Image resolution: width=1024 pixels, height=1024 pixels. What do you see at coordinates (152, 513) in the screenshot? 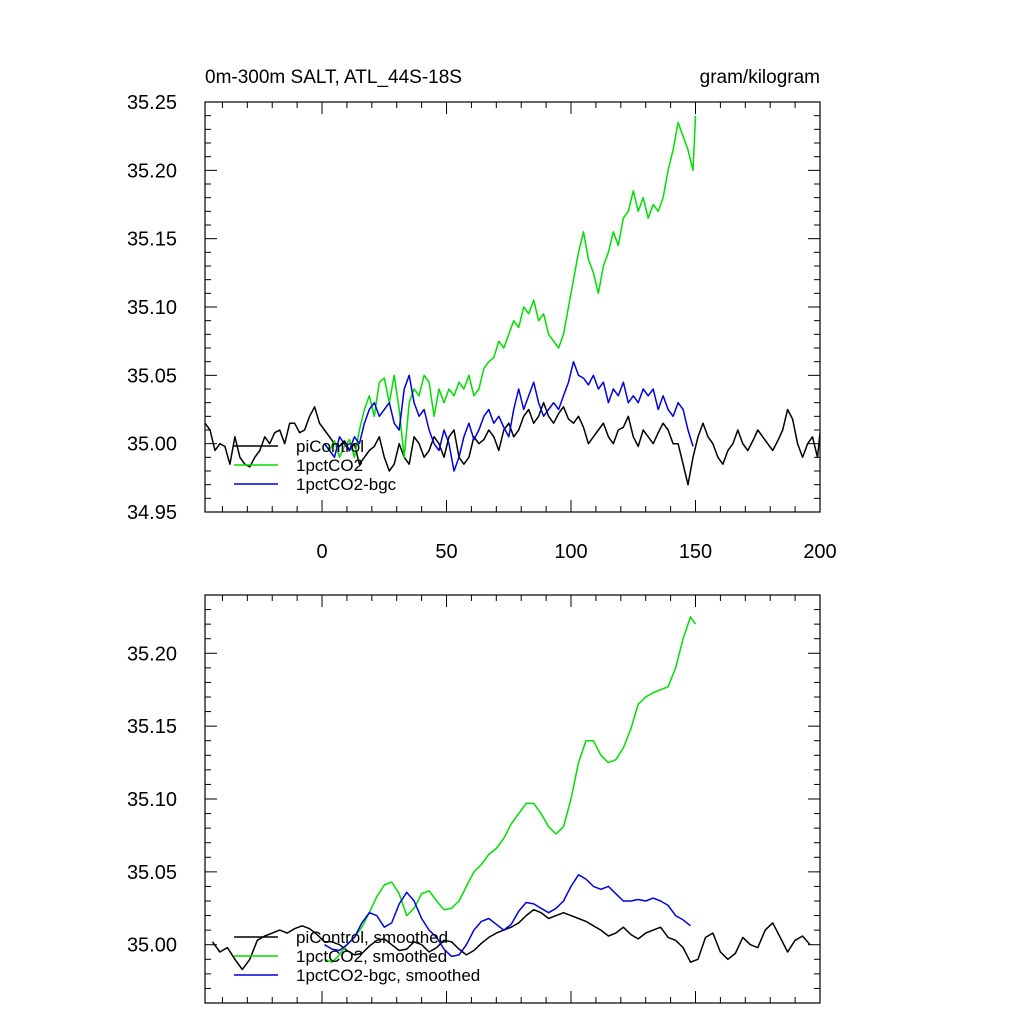
I see `y-tick-label: 34.95` at bounding box center [152, 513].